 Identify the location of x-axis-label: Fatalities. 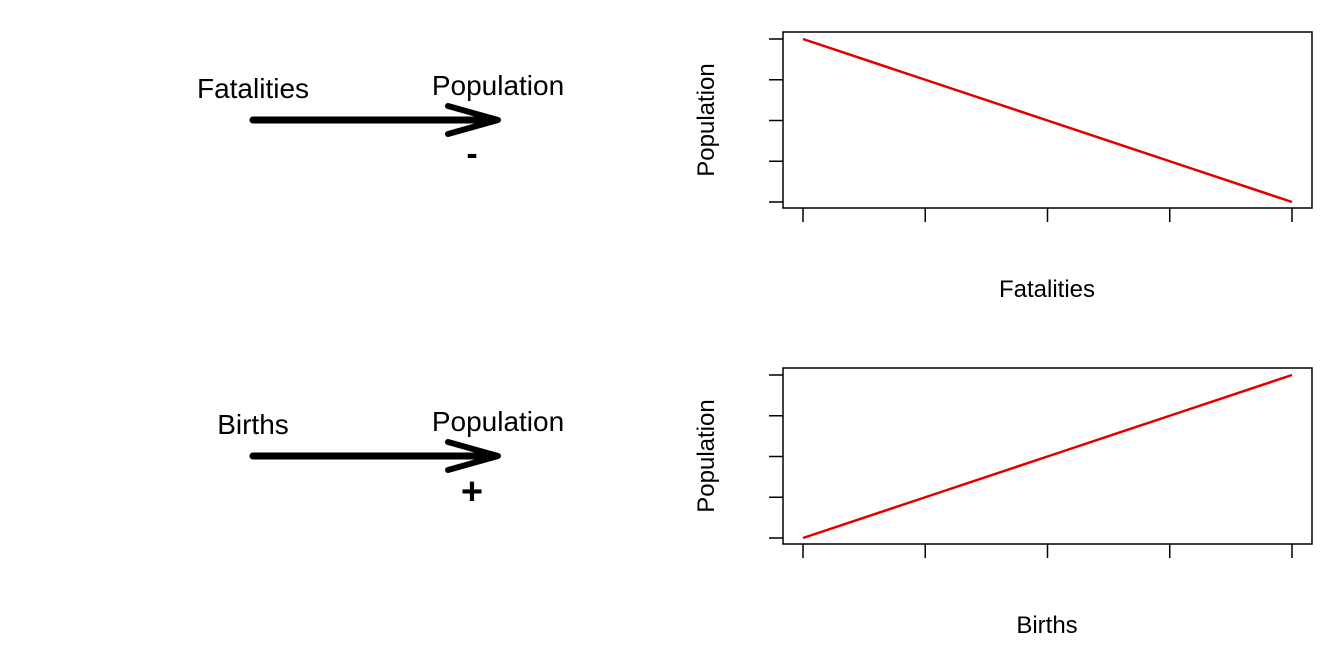
(1047, 289).